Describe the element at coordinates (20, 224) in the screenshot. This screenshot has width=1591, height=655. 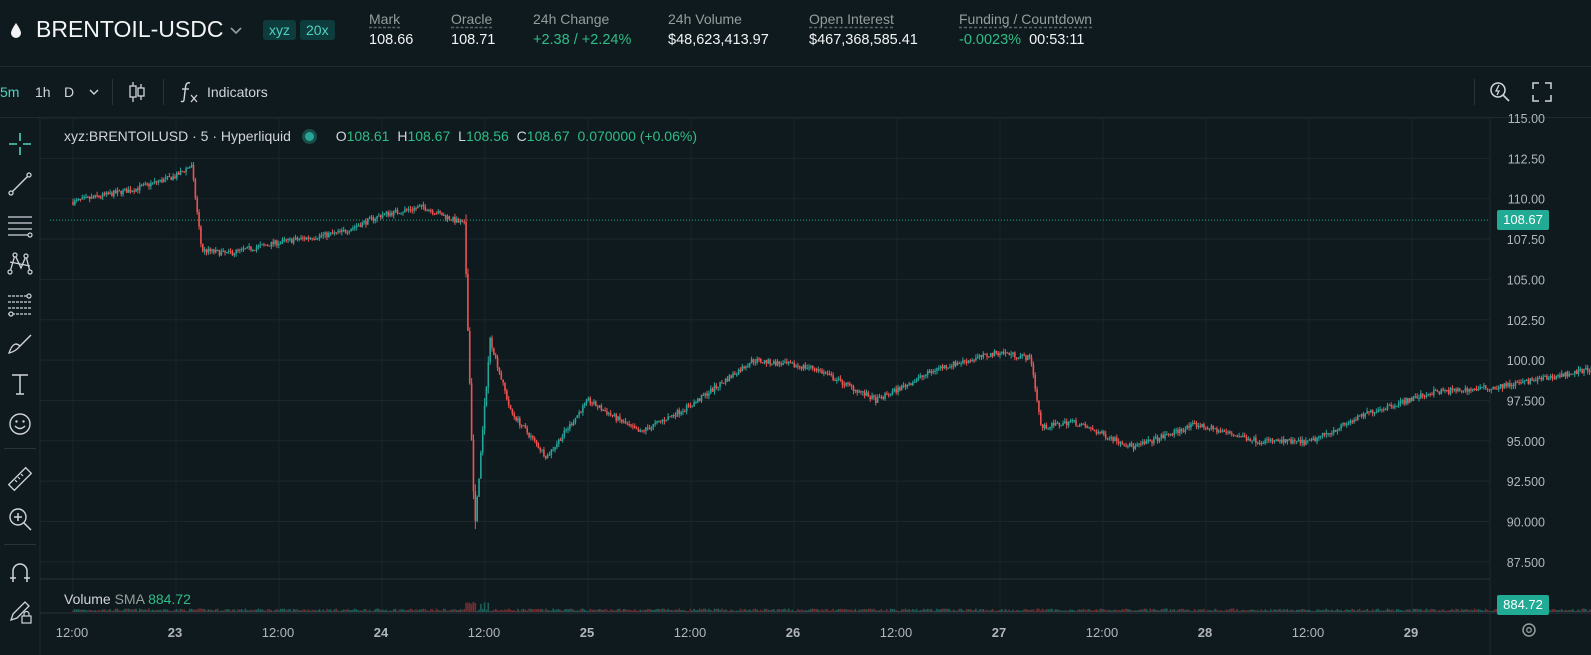
I see `parallel-channel-icon` at that location.